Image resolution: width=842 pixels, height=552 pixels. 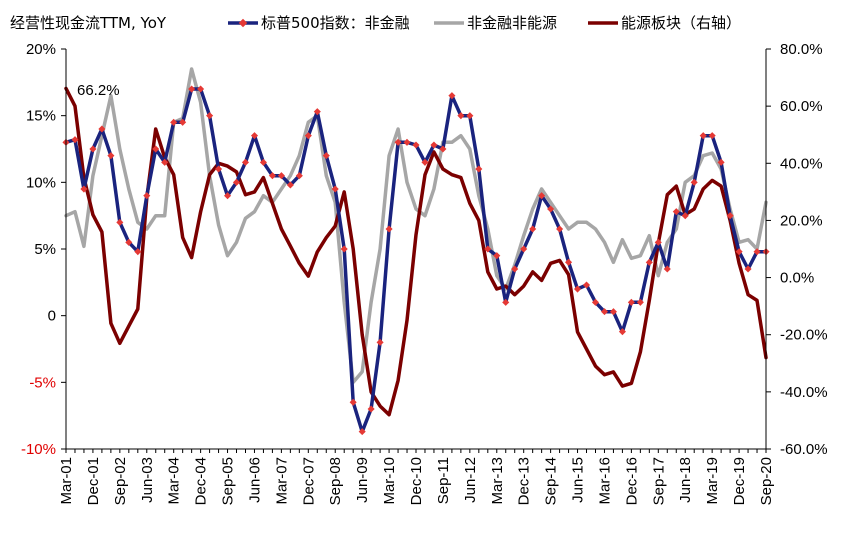 What do you see at coordinates (45, 249) in the screenshot?
I see `left-tick-label: 5%` at bounding box center [45, 249].